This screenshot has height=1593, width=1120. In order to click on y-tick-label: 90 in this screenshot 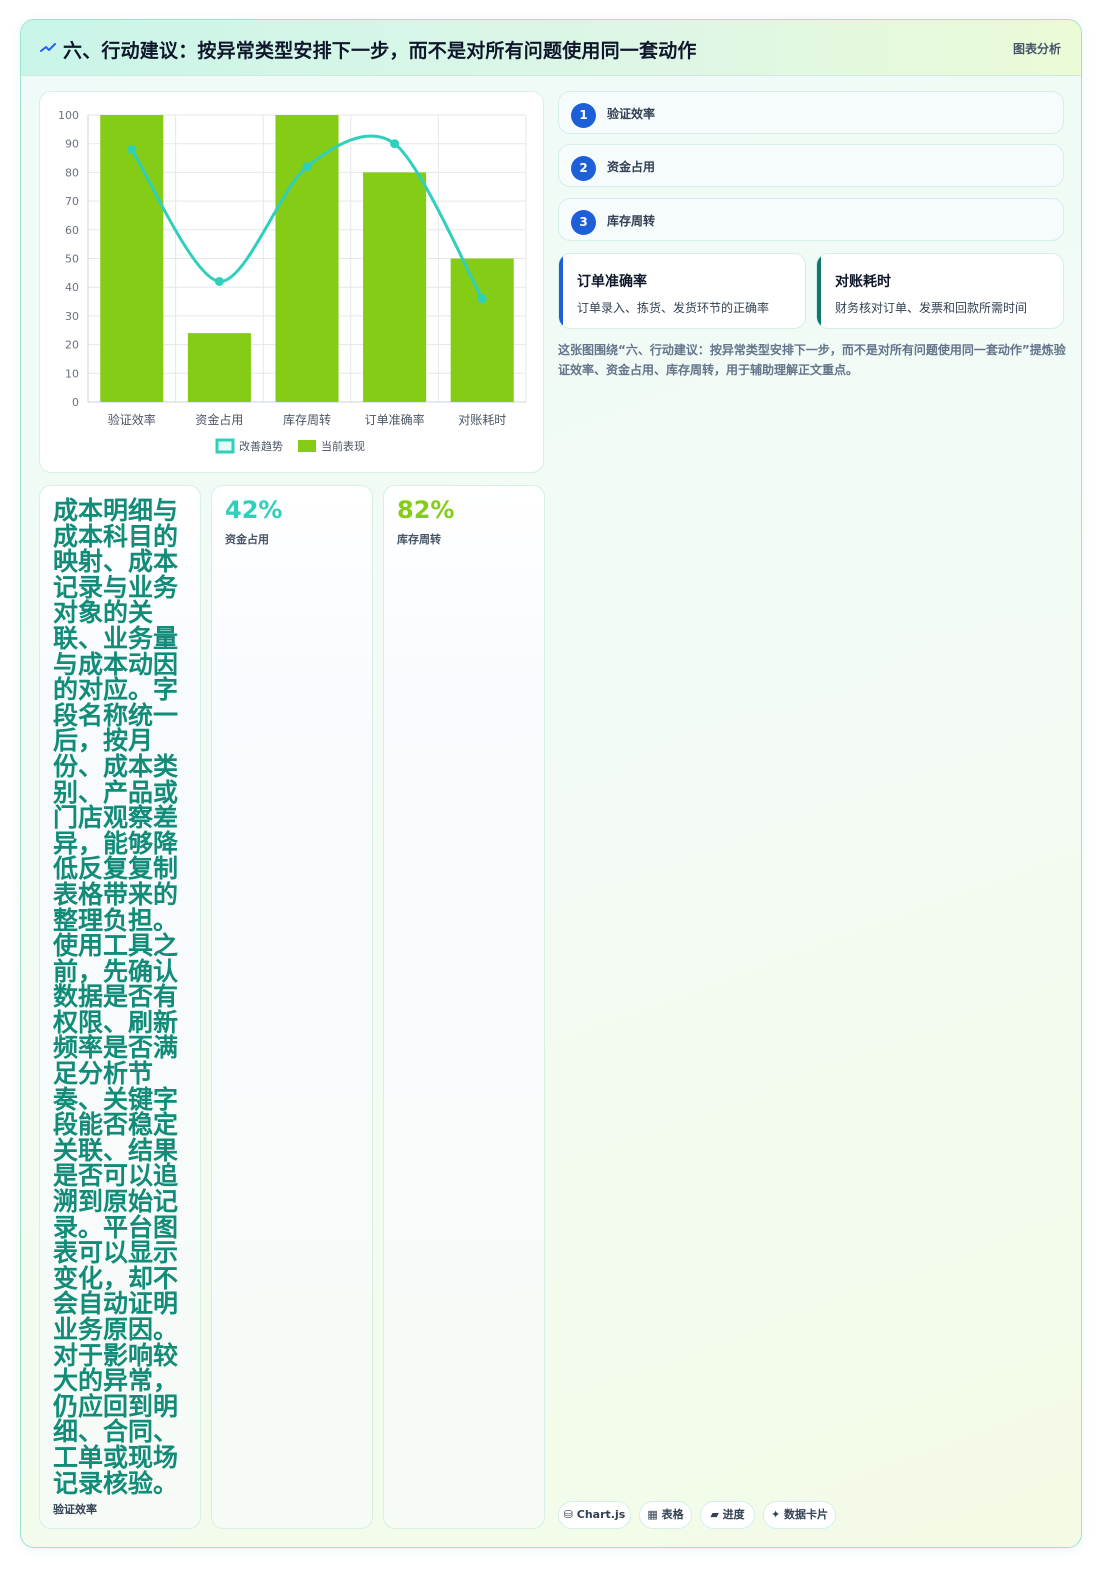, I will do `click(72, 144)`.